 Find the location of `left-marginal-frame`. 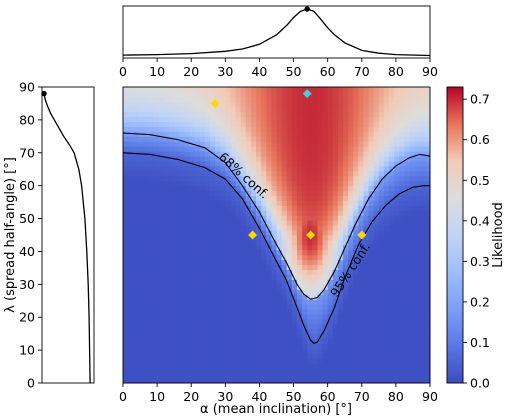

left-marginal-frame is located at coordinates (68, 235).